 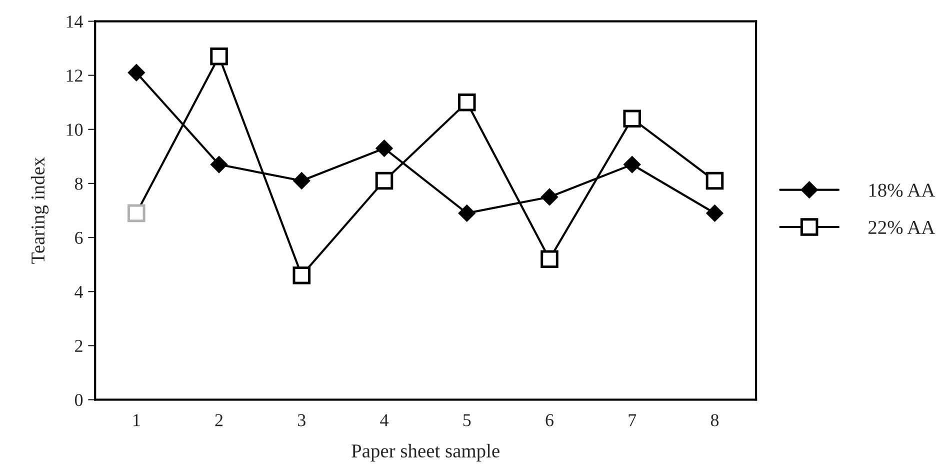 What do you see at coordinates (78, 346) in the screenshot?
I see `y-tick-label: 2` at bounding box center [78, 346].